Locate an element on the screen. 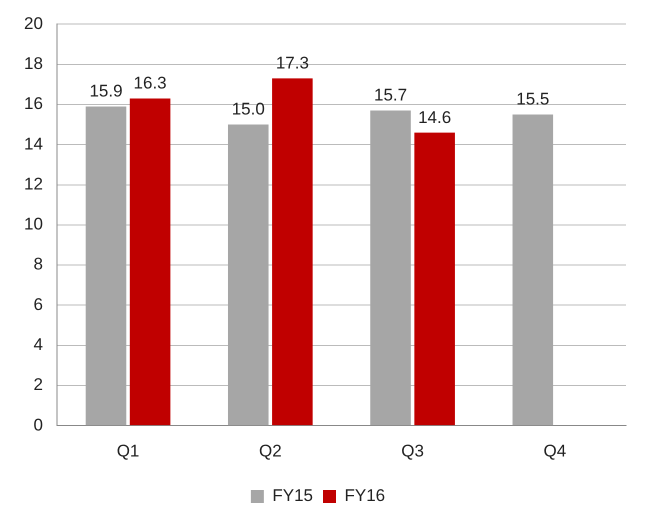  data-label: 14.6 is located at coordinates (435, 117).